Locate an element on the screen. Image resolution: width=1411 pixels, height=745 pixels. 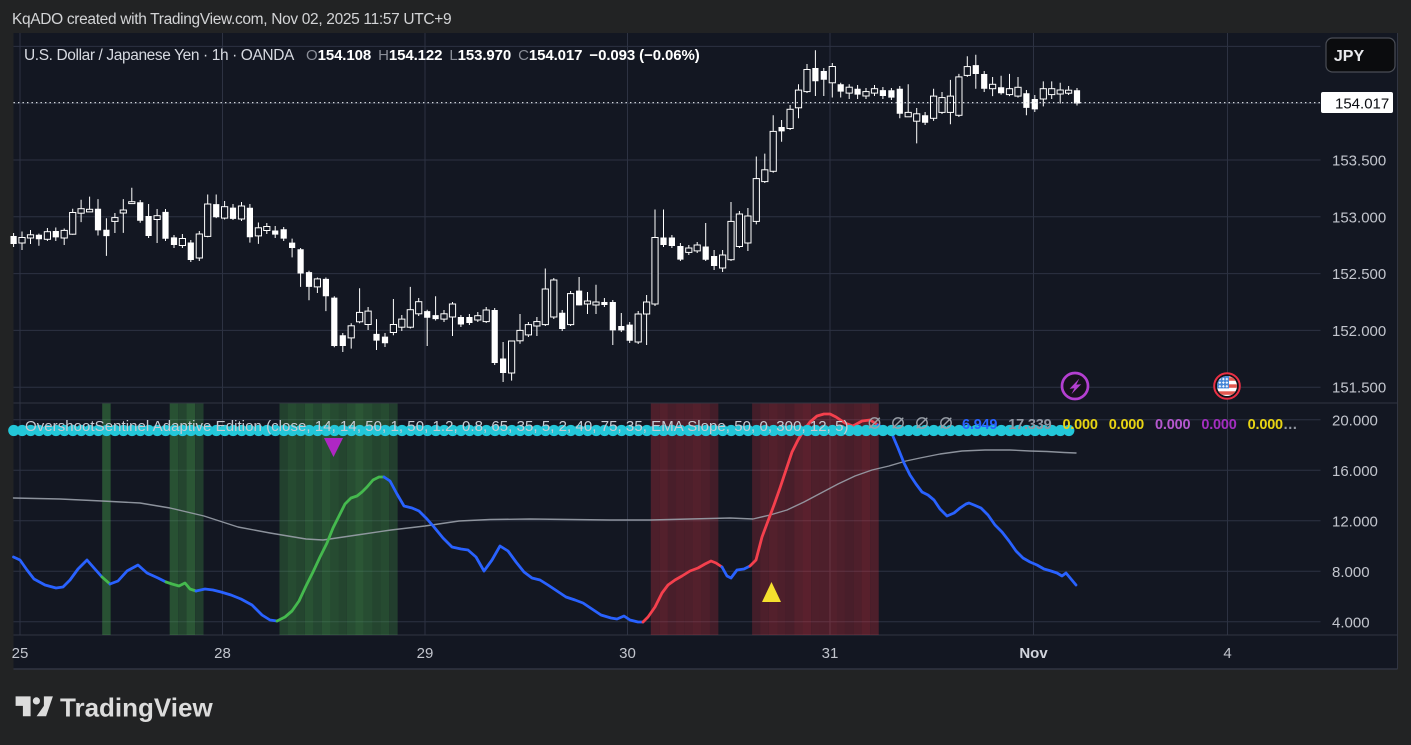
svg-text: 25 is located at coordinates (20, 653).